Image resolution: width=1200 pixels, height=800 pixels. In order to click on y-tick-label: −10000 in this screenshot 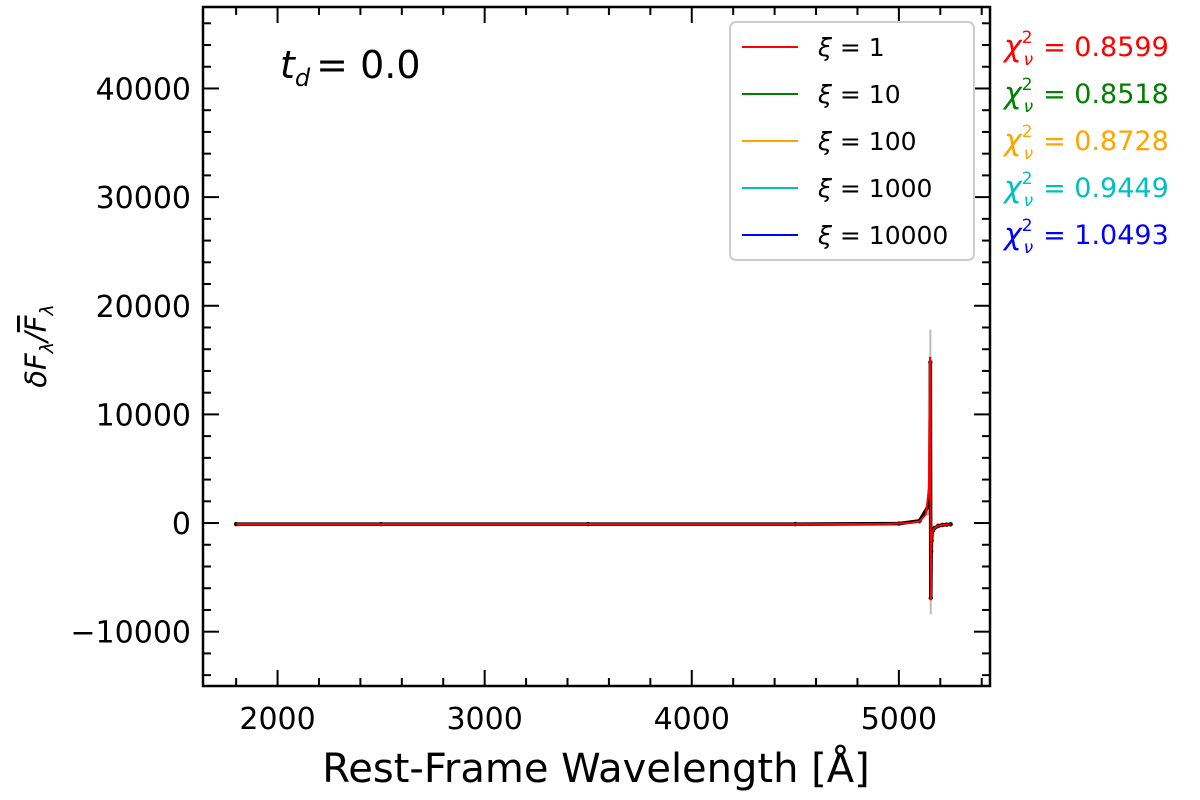, I will do `click(130, 633)`.